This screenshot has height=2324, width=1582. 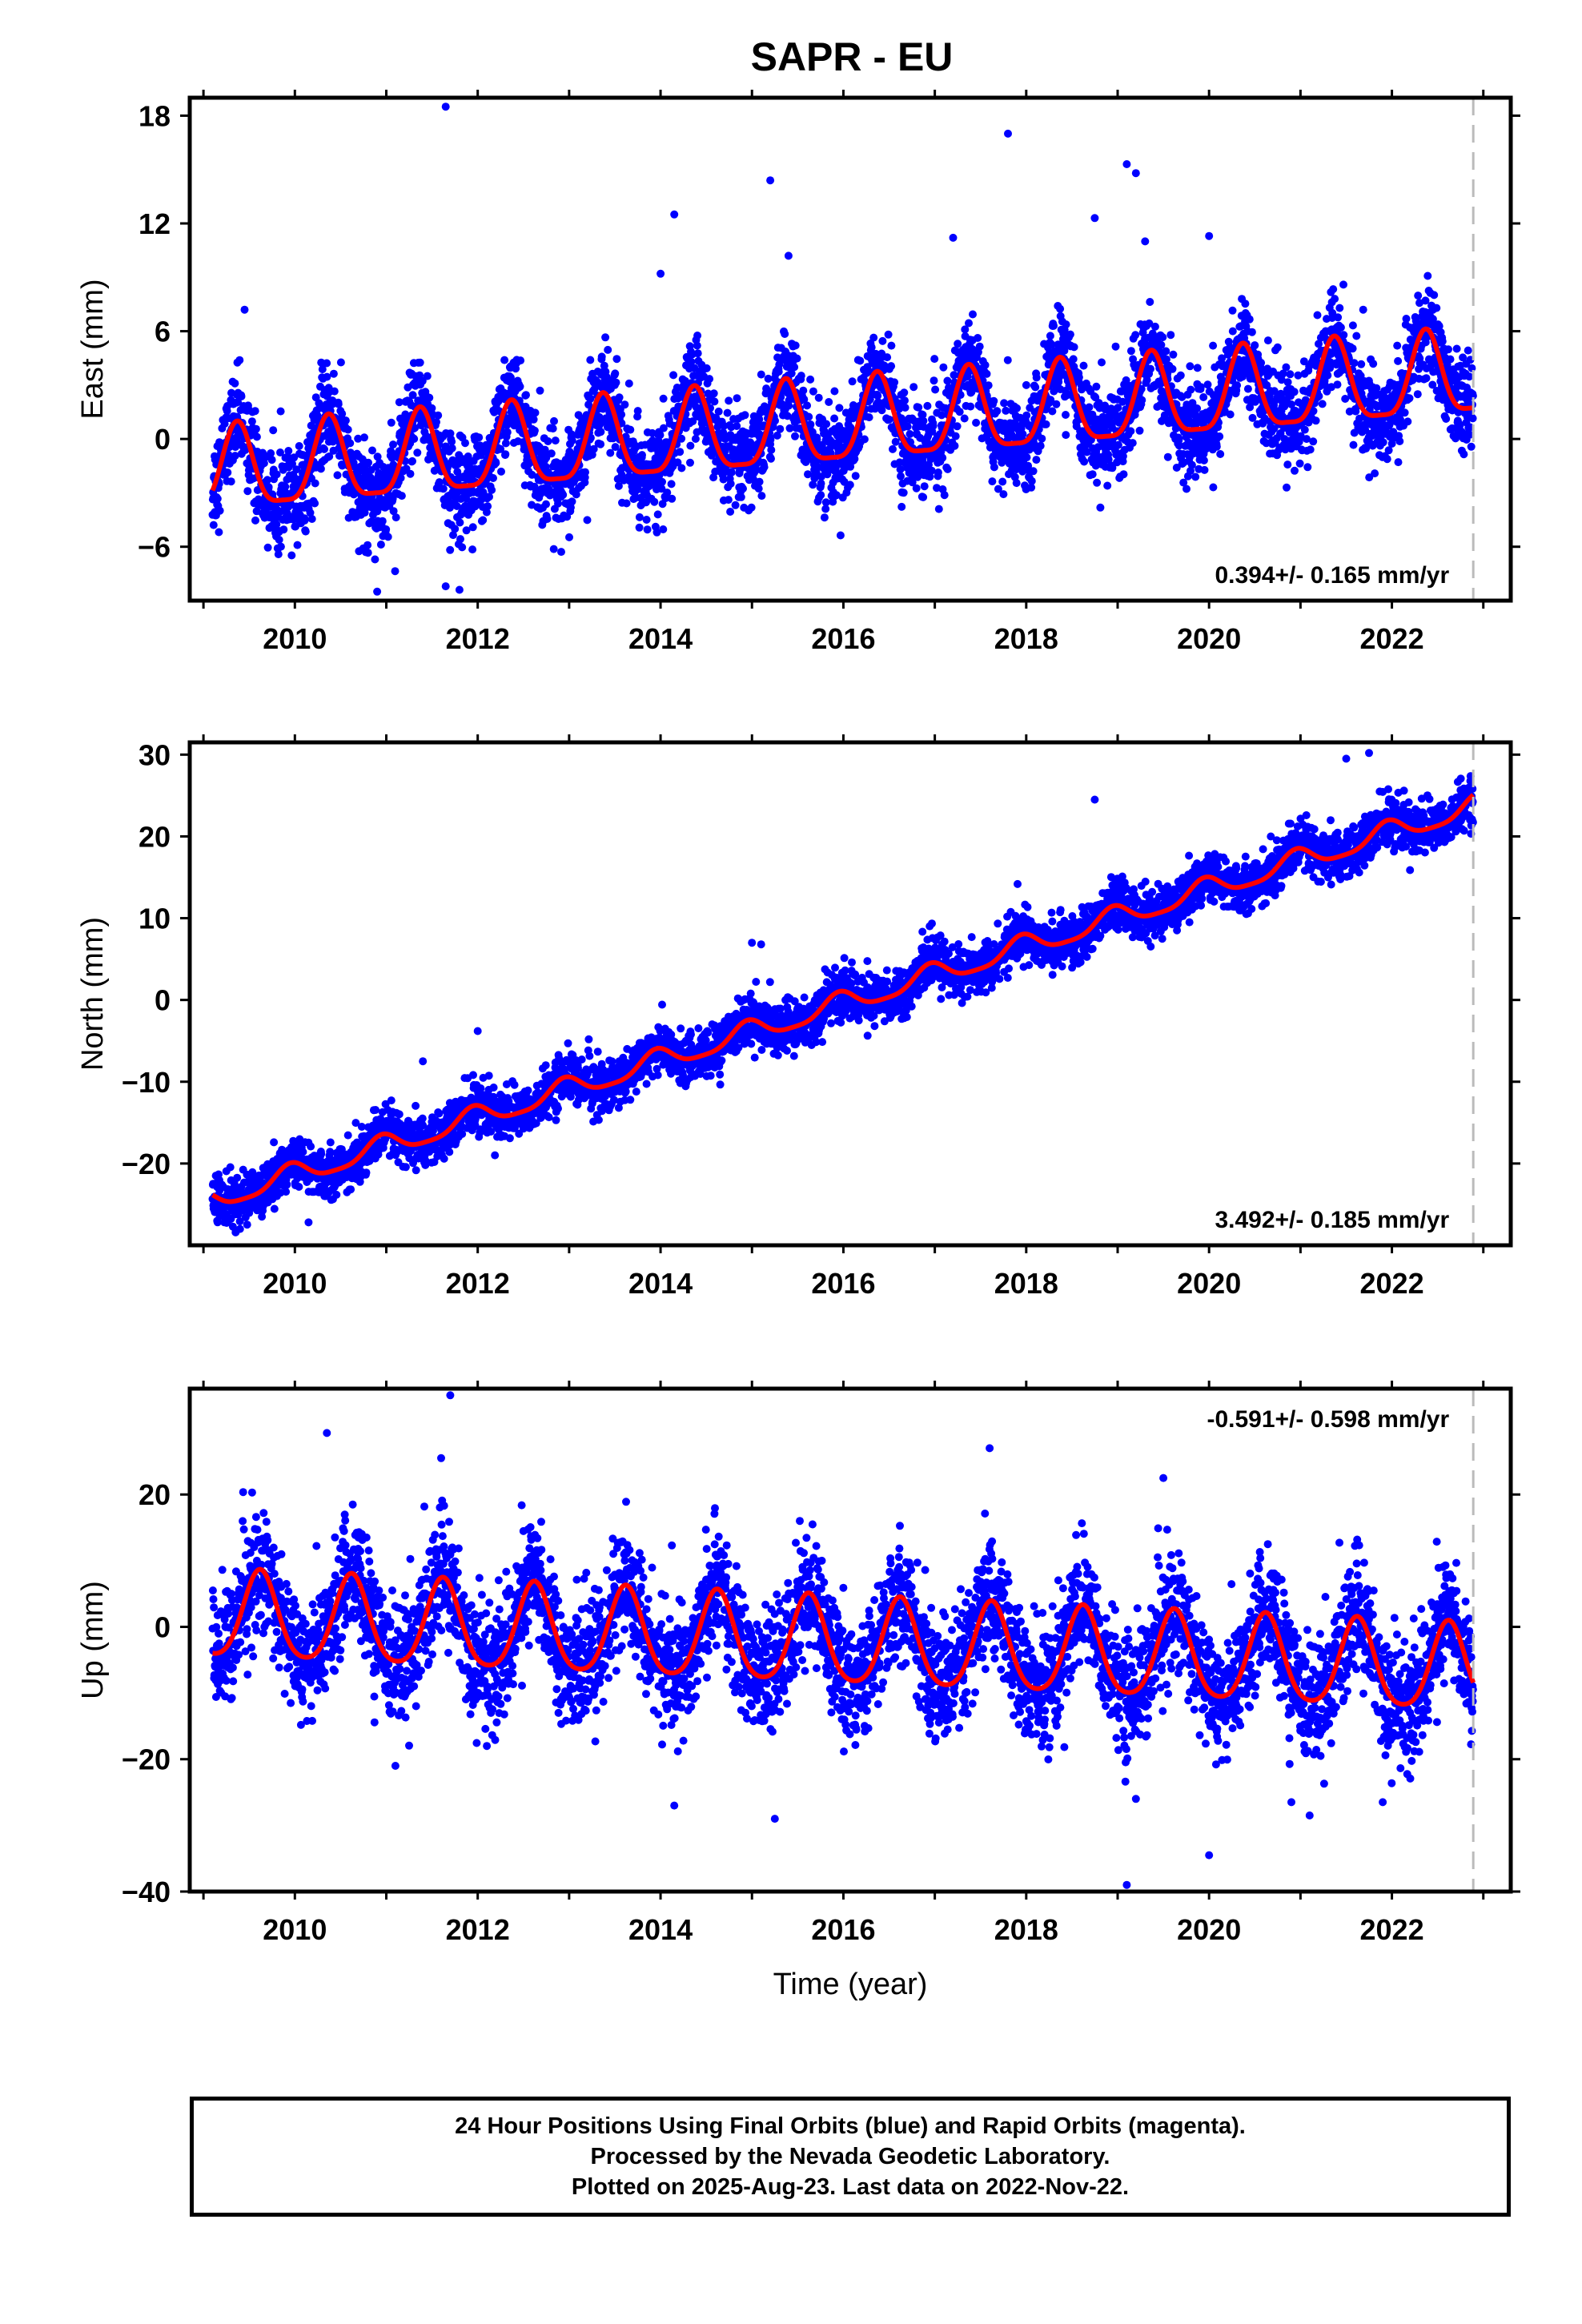 I want to click on x-tick-label: 2022, so click(x=1392, y=638).